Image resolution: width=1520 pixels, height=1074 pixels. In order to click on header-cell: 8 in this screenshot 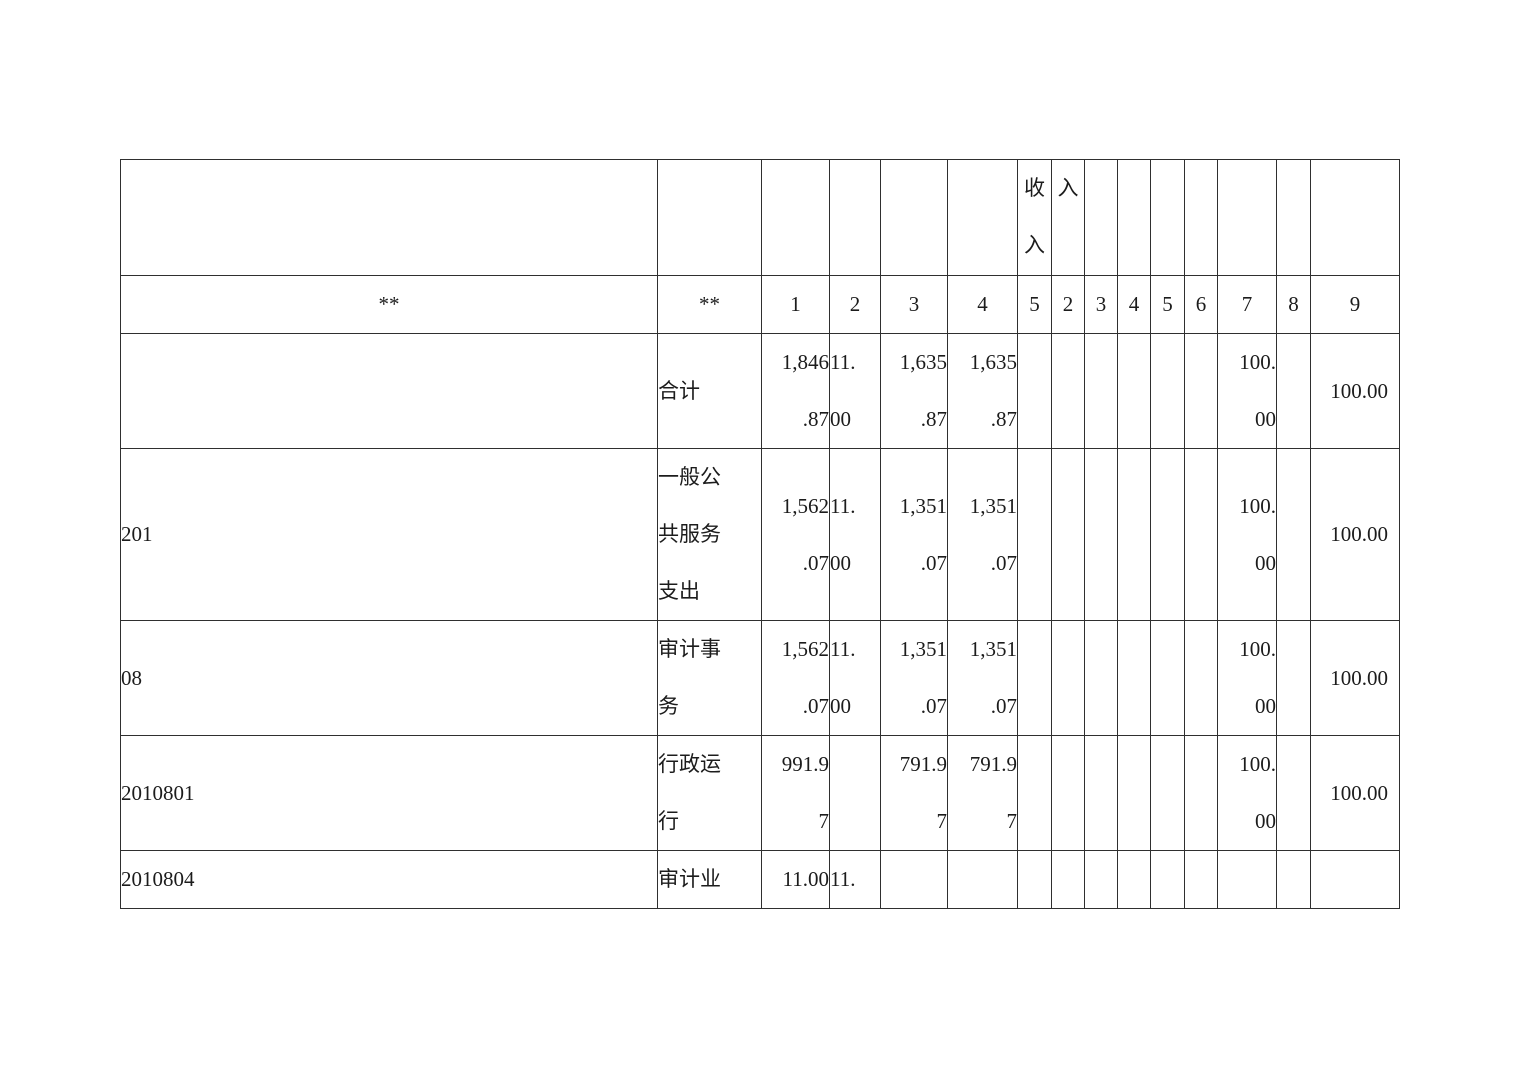, I will do `click(1293, 304)`.